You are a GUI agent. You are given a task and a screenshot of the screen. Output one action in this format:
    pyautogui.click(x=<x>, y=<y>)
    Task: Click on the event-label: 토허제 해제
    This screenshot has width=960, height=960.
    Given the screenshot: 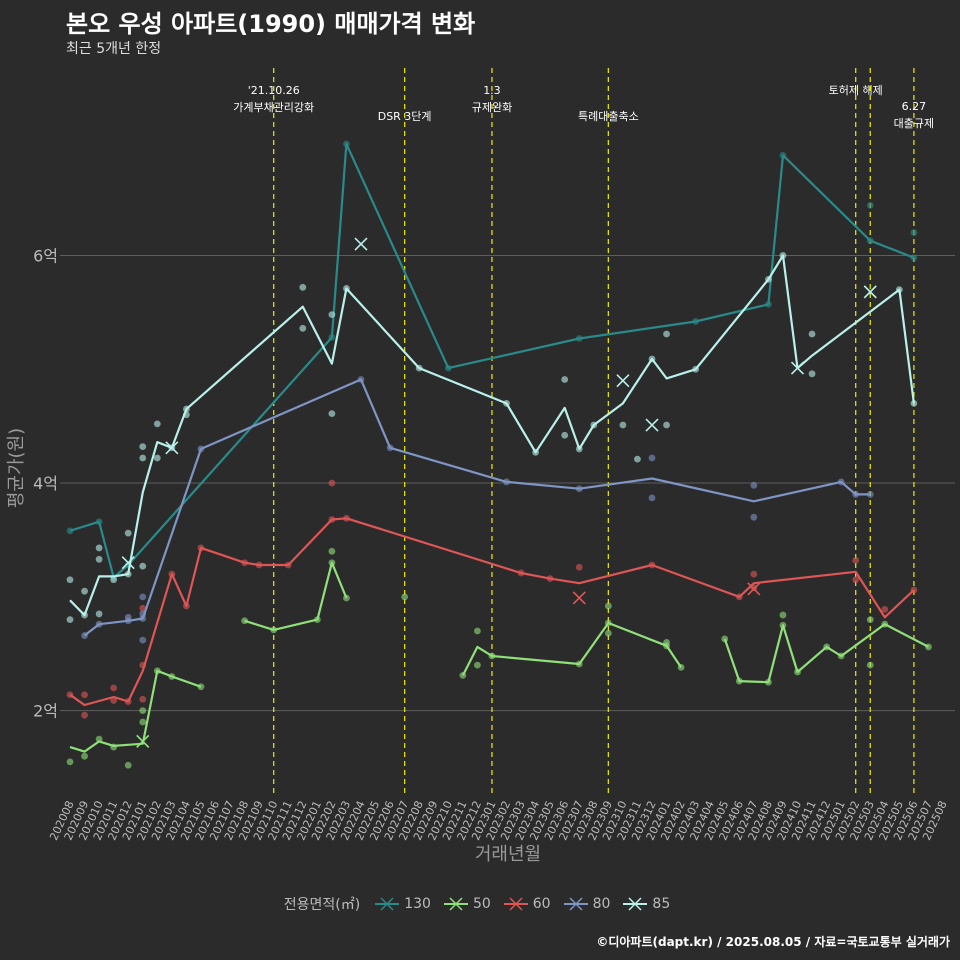 What is the action you would take?
    pyautogui.click(x=856, y=90)
    